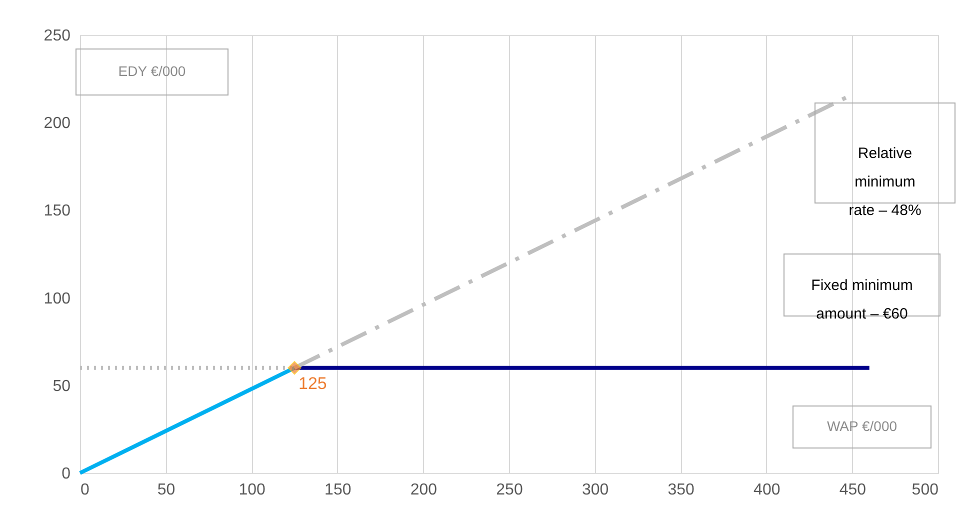  What do you see at coordinates (252, 490) in the screenshot?
I see `x-tick-label: 100` at bounding box center [252, 490].